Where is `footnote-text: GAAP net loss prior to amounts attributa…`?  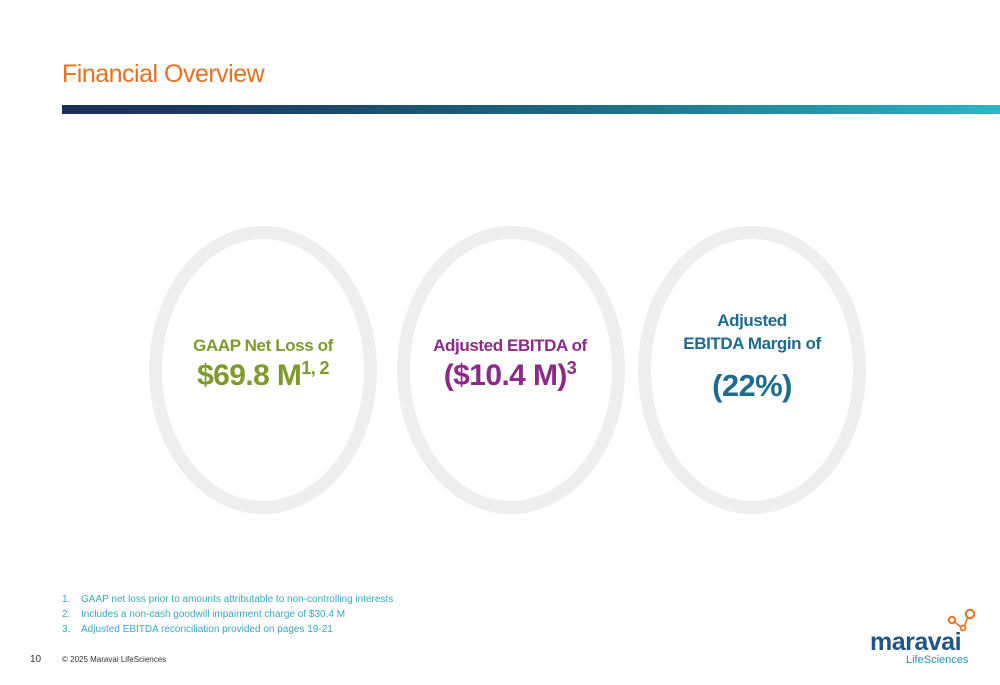
footnote-text: GAAP net loss prior to amounts attributa… is located at coordinates (237, 599).